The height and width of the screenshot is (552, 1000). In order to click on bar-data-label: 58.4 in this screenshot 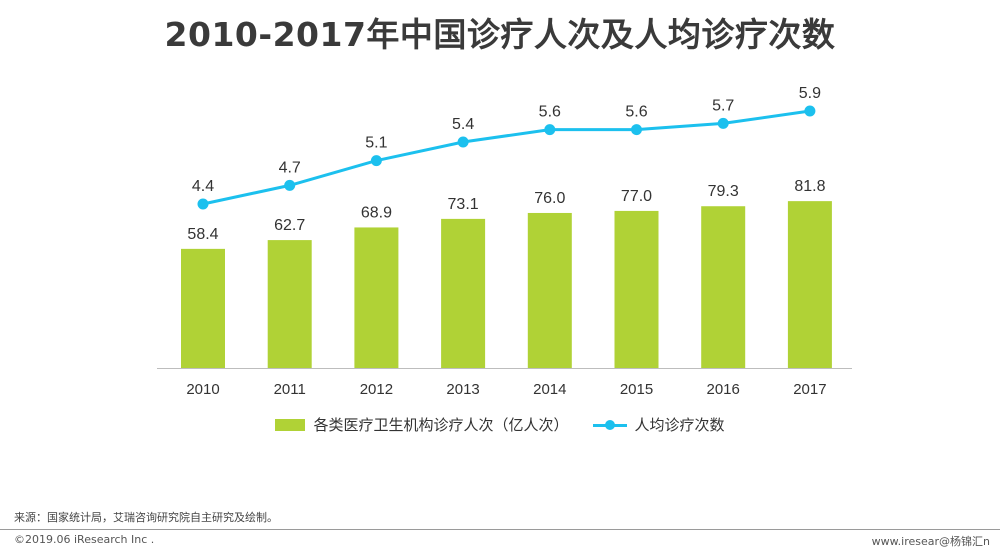, I will do `click(202, 234)`.